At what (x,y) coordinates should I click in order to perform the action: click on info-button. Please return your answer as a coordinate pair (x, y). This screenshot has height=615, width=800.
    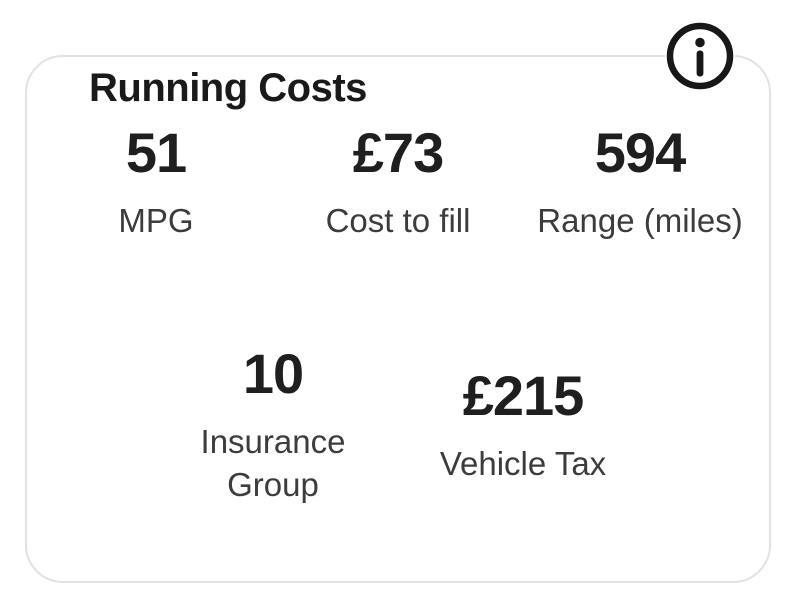
    Looking at the image, I should click on (700, 56).